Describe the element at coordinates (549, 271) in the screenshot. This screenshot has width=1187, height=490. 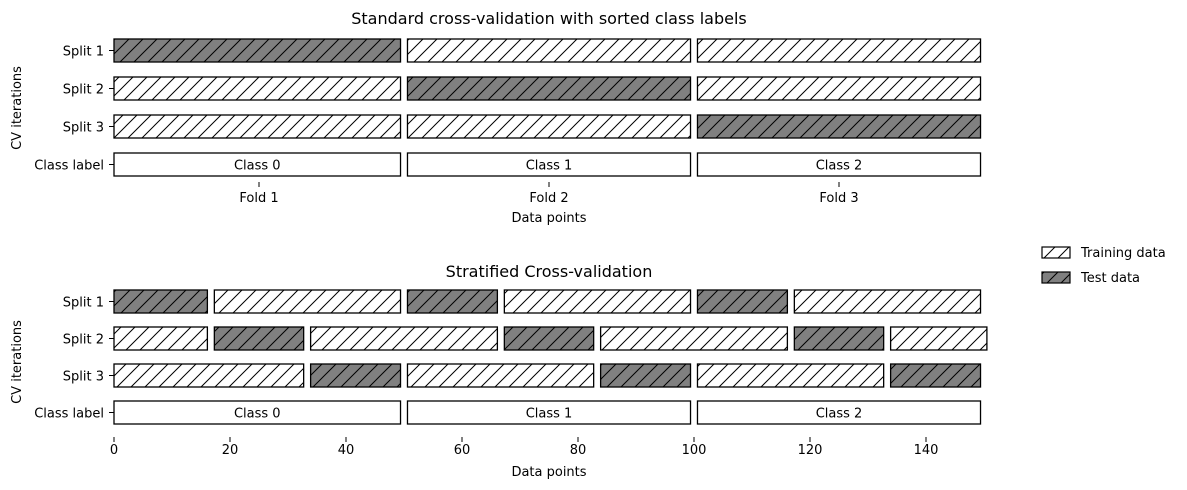
I see `chart-title: Stratified Cross-validation` at that location.